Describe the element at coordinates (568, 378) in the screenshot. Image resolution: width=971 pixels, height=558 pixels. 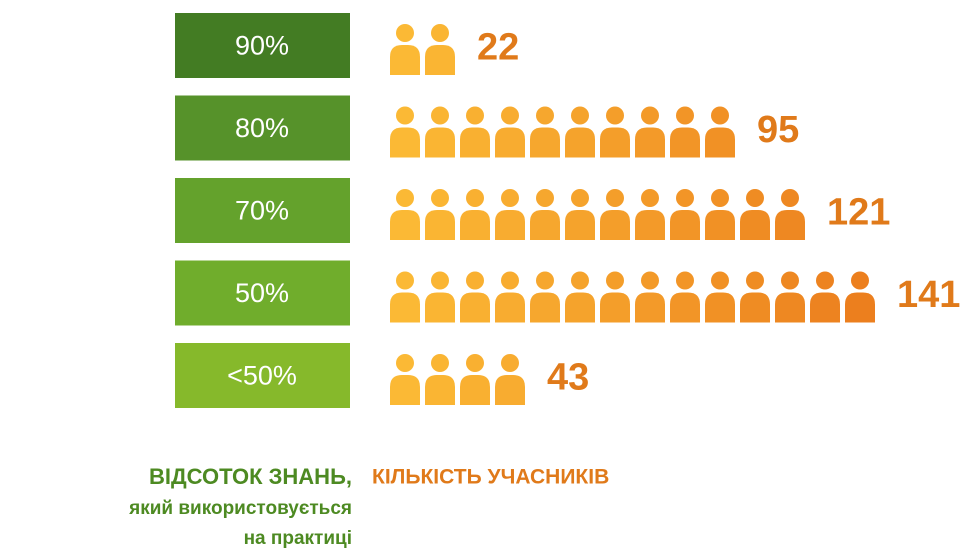
I see `value-label: 43` at that location.